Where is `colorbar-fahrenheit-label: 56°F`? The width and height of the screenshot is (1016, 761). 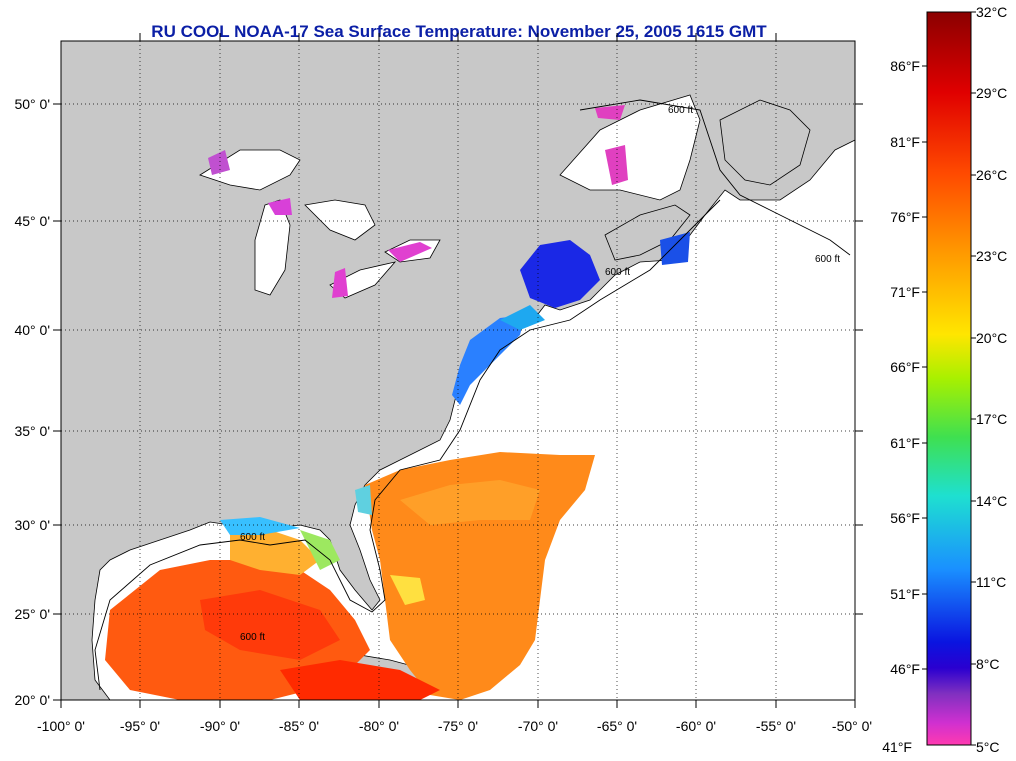
colorbar-fahrenheit-label: 56°F is located at coordinates (905, 518).